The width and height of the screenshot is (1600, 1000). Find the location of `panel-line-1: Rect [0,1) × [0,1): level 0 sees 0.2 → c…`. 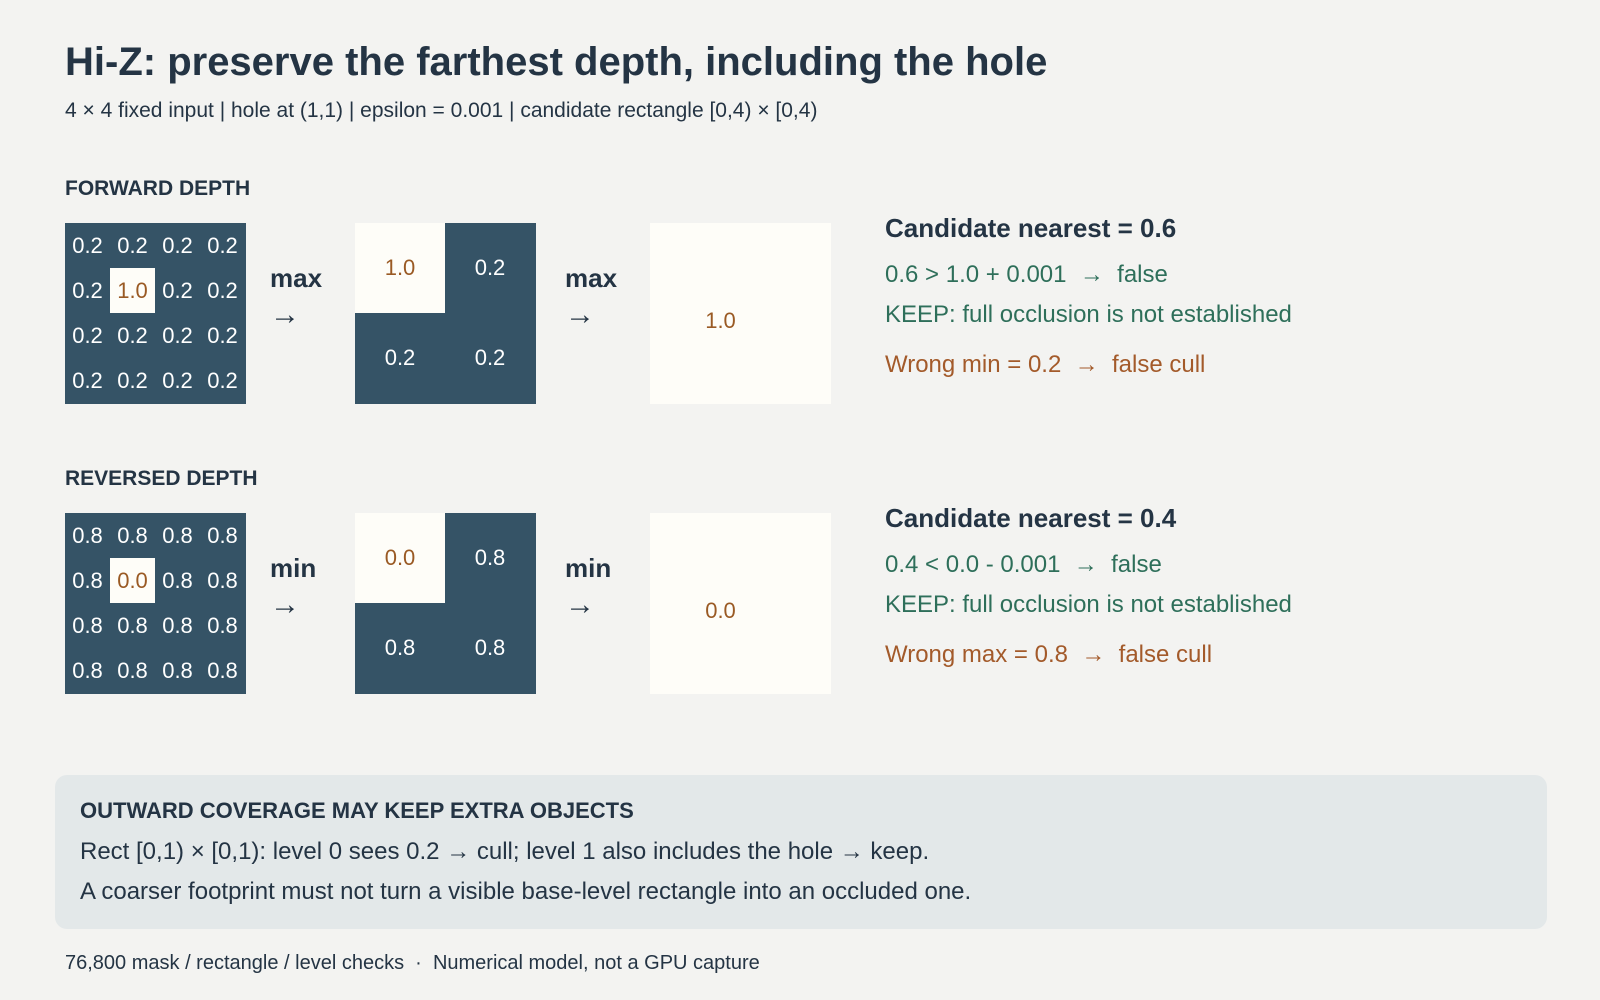

panel-line-1: Rect [0,1) × [0,1): level 0 sees 0.2 → c… is located at coordinates (505, 851).